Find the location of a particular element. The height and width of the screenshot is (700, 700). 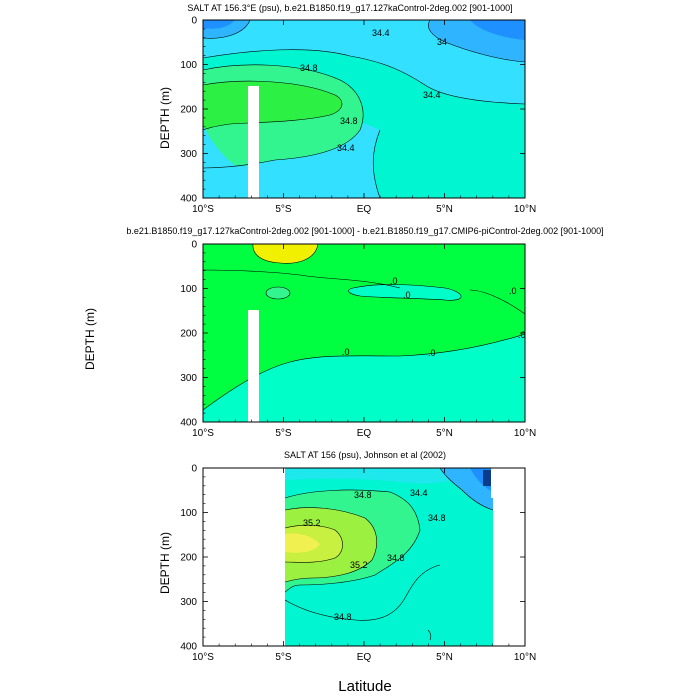

panel-1-contours is located at coordinates (364, 109).